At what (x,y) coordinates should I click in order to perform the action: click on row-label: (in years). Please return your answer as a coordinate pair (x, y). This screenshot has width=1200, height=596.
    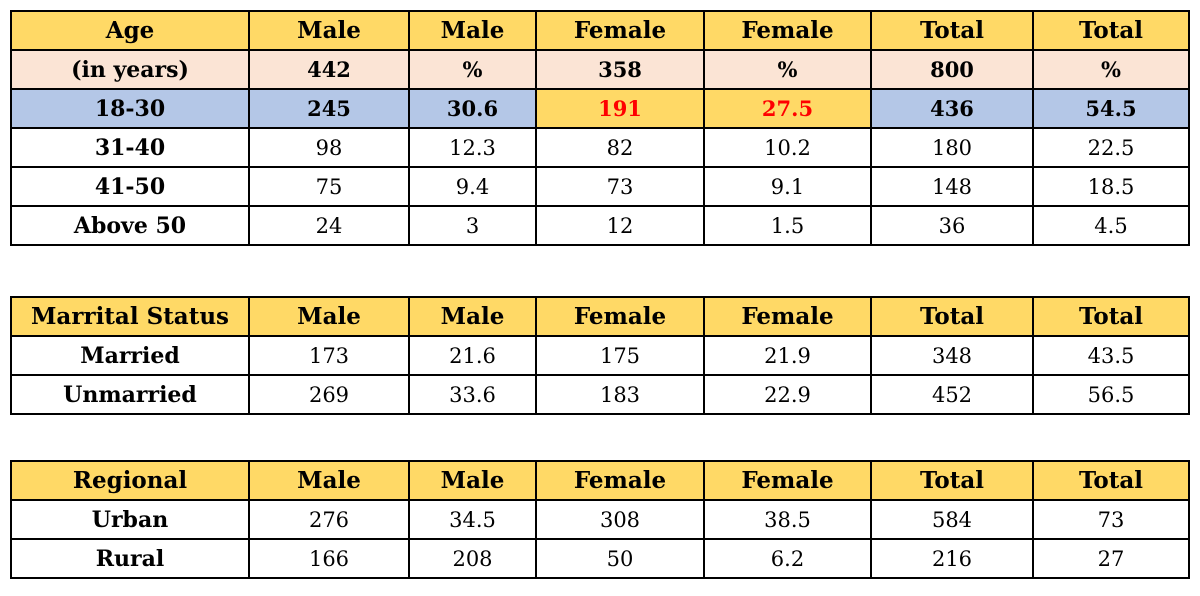
    Looking at the image, I should click on (130, 69).